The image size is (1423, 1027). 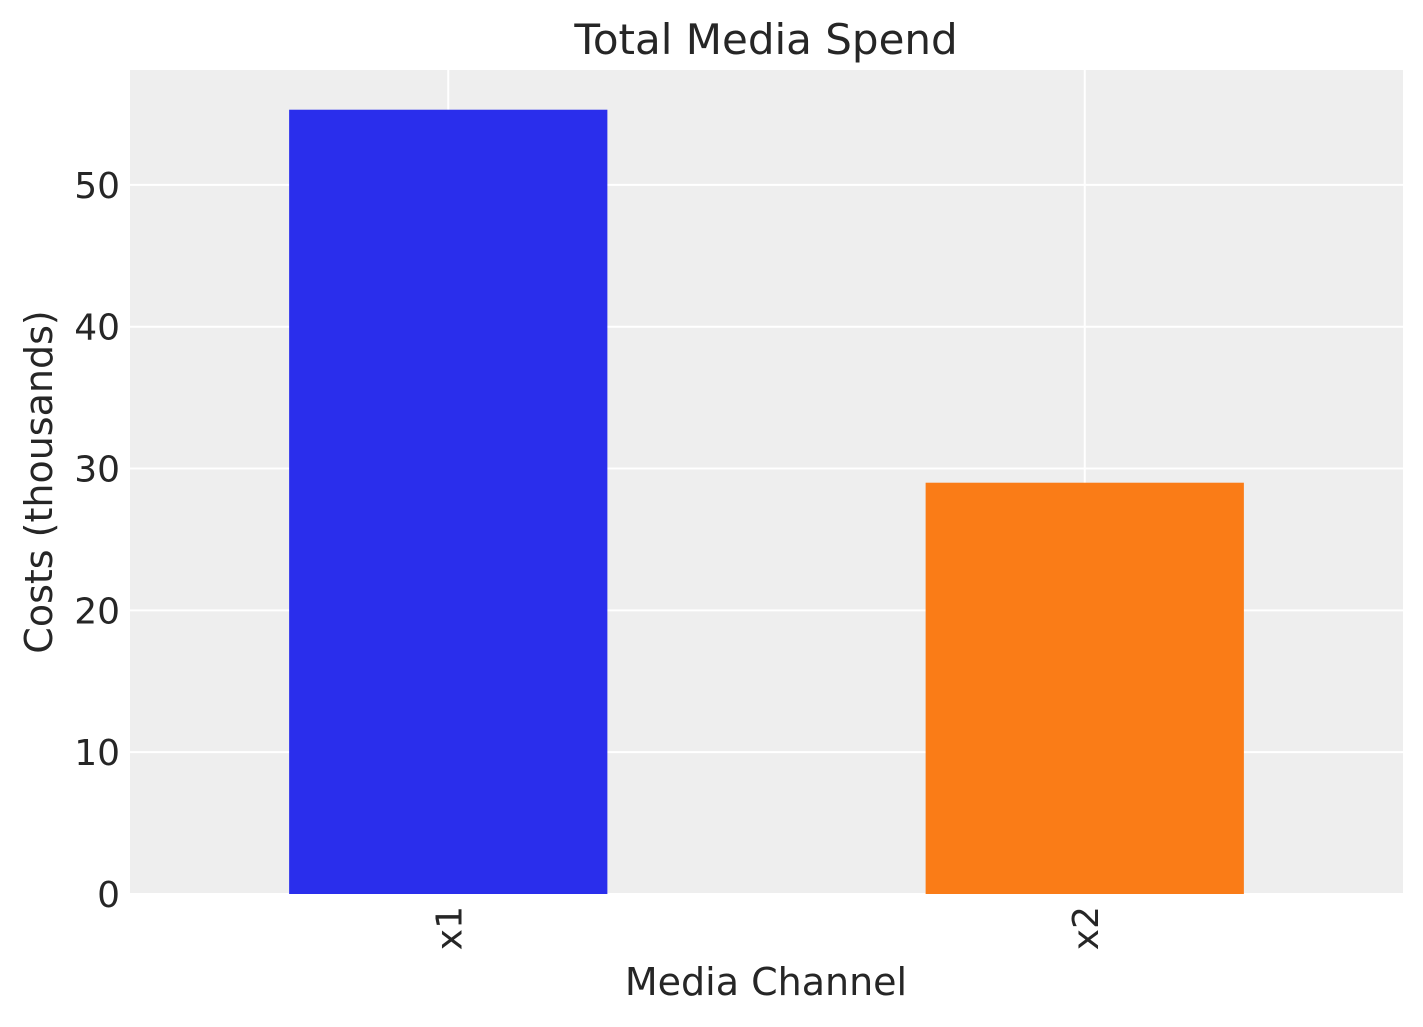 I want to click on x-axis-label: Media Channel, so click(x=766, y=982).